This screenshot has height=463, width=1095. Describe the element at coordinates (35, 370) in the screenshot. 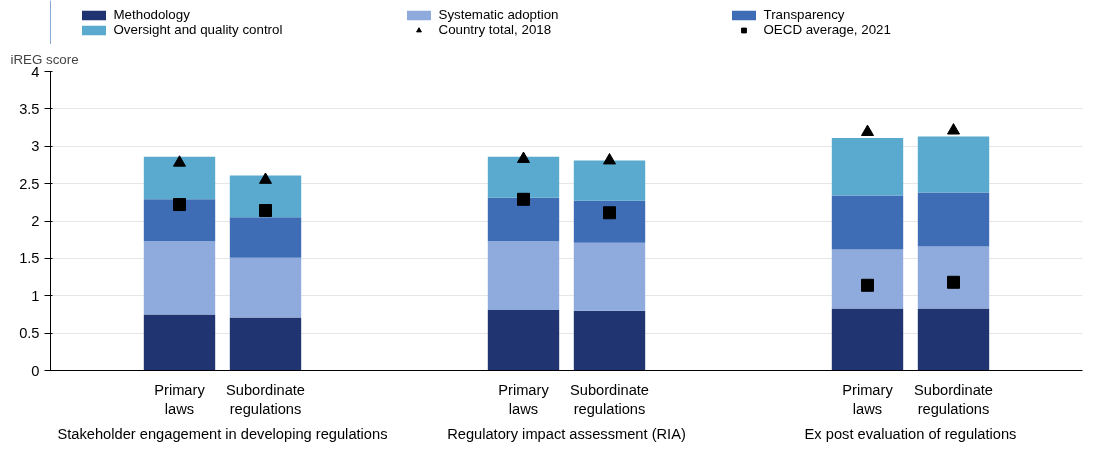

I see `y-tick-label: 0` at that location.